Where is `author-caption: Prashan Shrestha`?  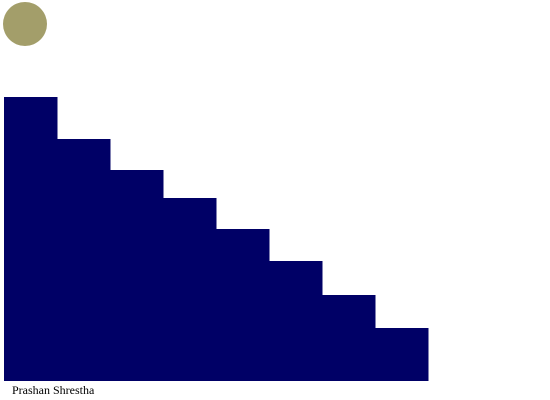 author-caption: Prashan Shrestha is located at coordinates (53, 390).